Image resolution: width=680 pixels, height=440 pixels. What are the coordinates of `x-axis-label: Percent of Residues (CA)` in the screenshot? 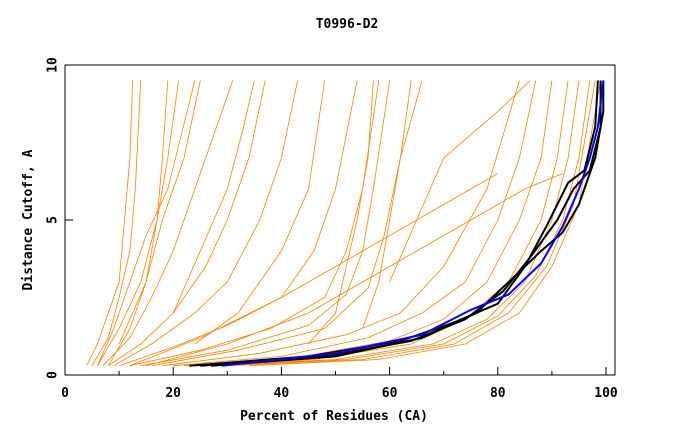 It's located at (334, 416).